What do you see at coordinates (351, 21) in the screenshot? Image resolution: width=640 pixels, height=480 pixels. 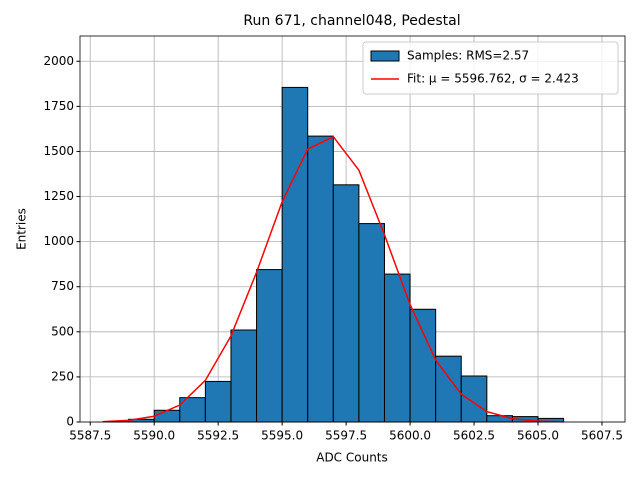 I see `chart-title: Run 671, channel048, Pedestal` at bounding box center [351, 21].